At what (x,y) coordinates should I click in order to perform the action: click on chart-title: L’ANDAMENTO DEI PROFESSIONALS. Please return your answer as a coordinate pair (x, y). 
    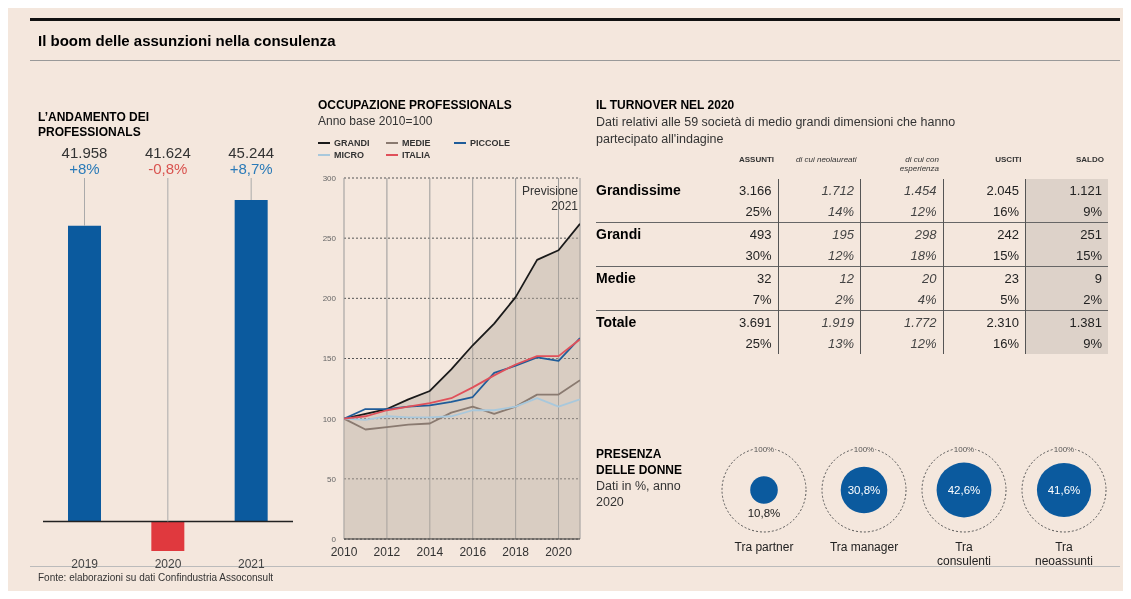
    Looking at the image, I should click on (94, 125).